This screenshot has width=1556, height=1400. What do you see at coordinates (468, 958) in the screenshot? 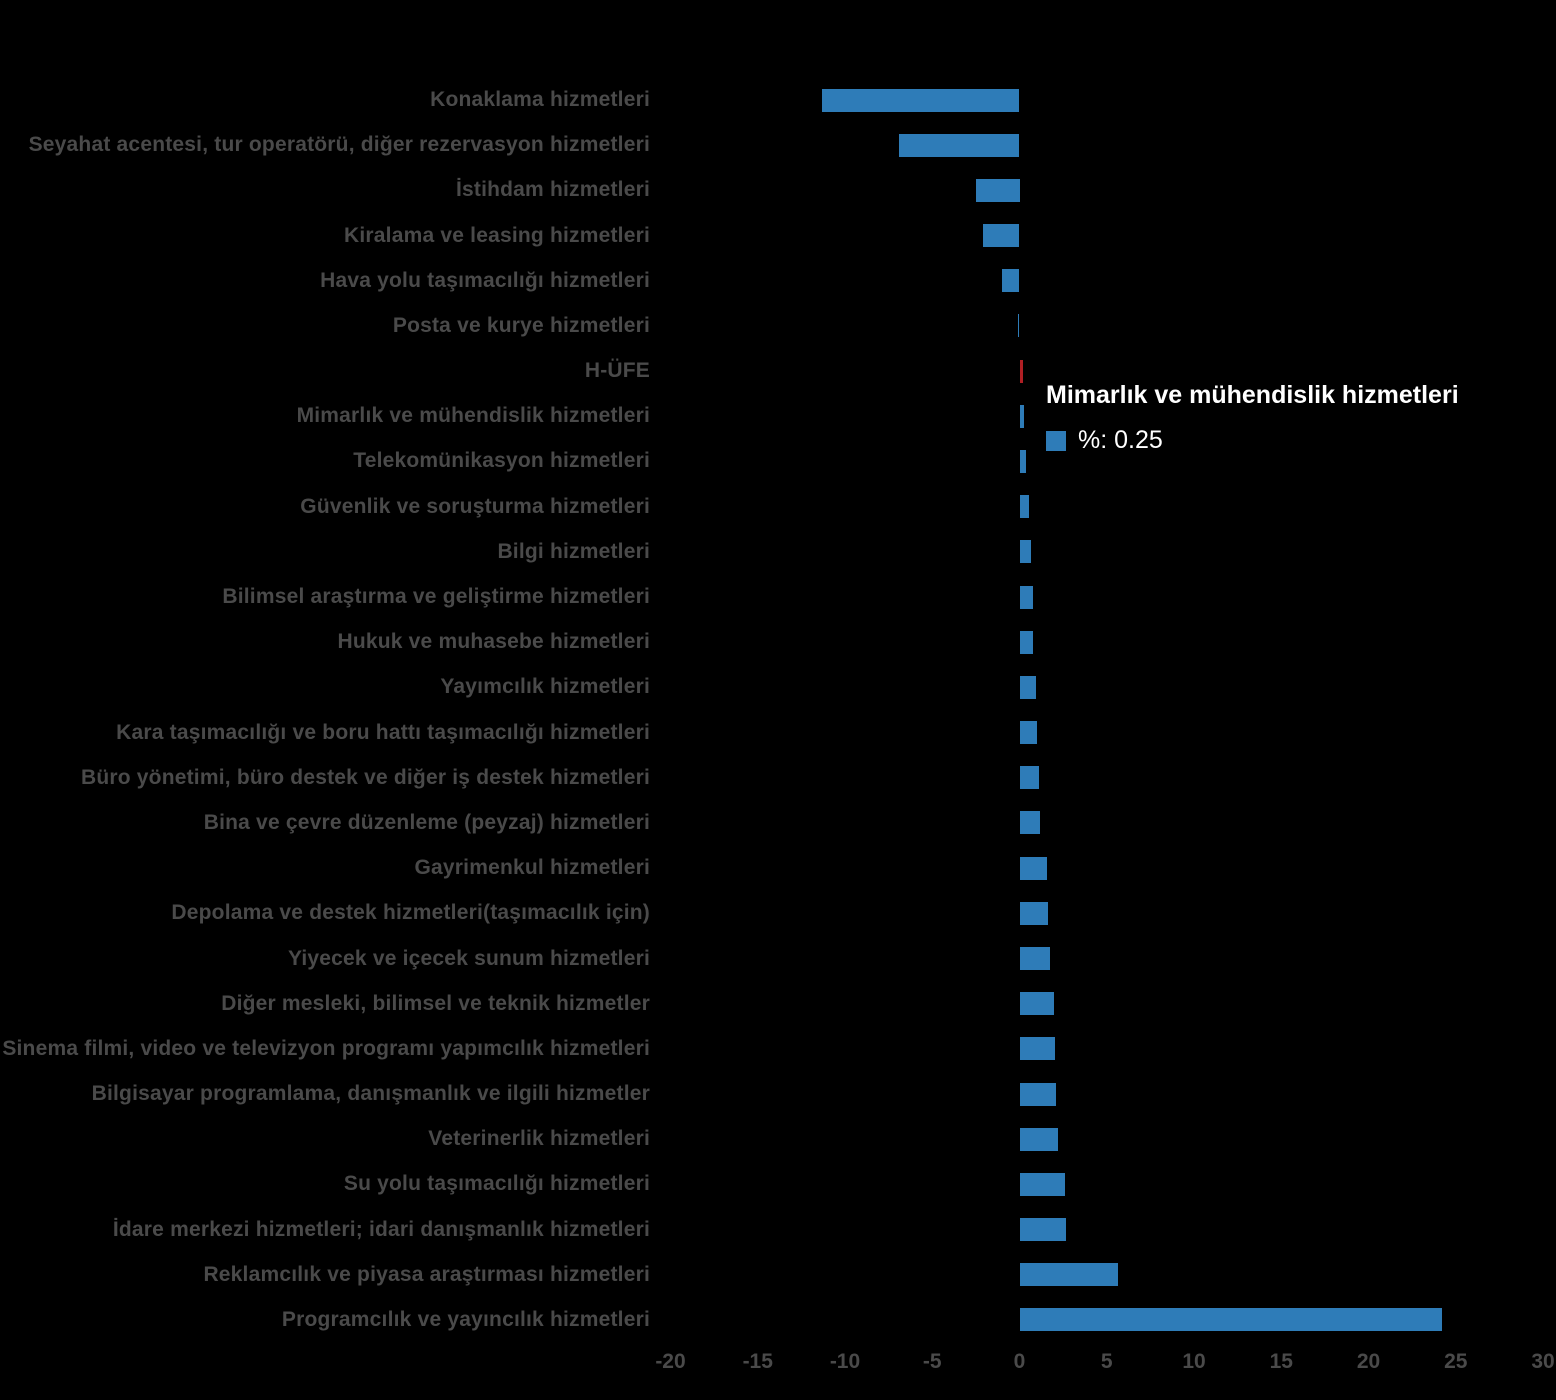
I see `category-label: Yiyecek ve içecek sunum hizmetleri` at bounding box center [468, 958].